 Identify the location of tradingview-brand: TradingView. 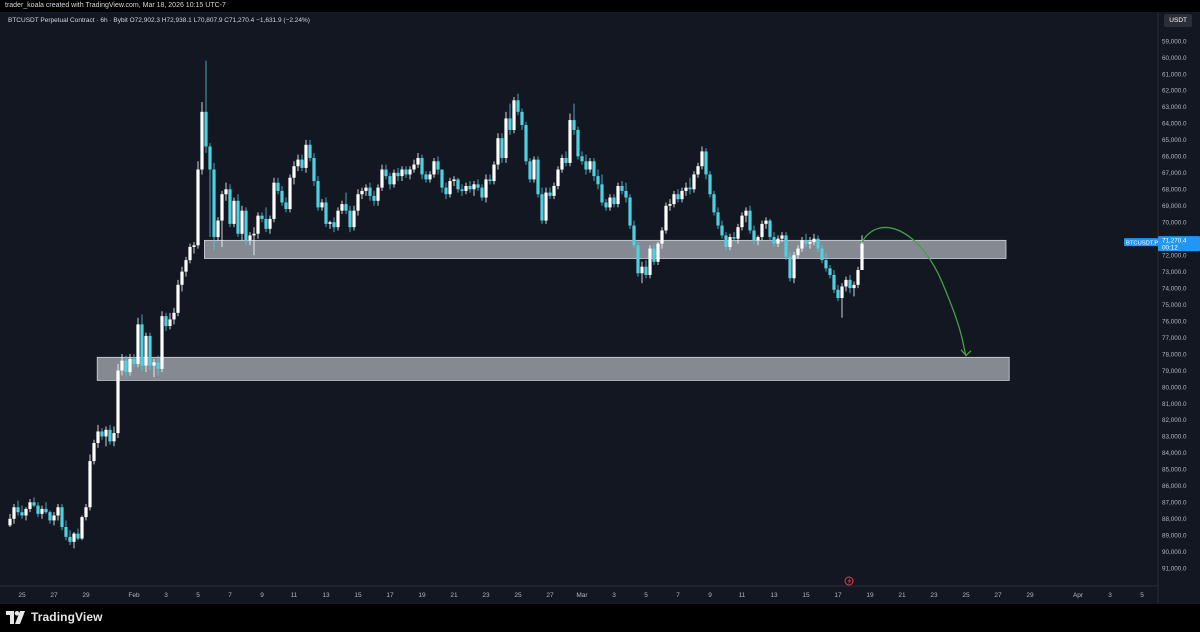
(54, 617).